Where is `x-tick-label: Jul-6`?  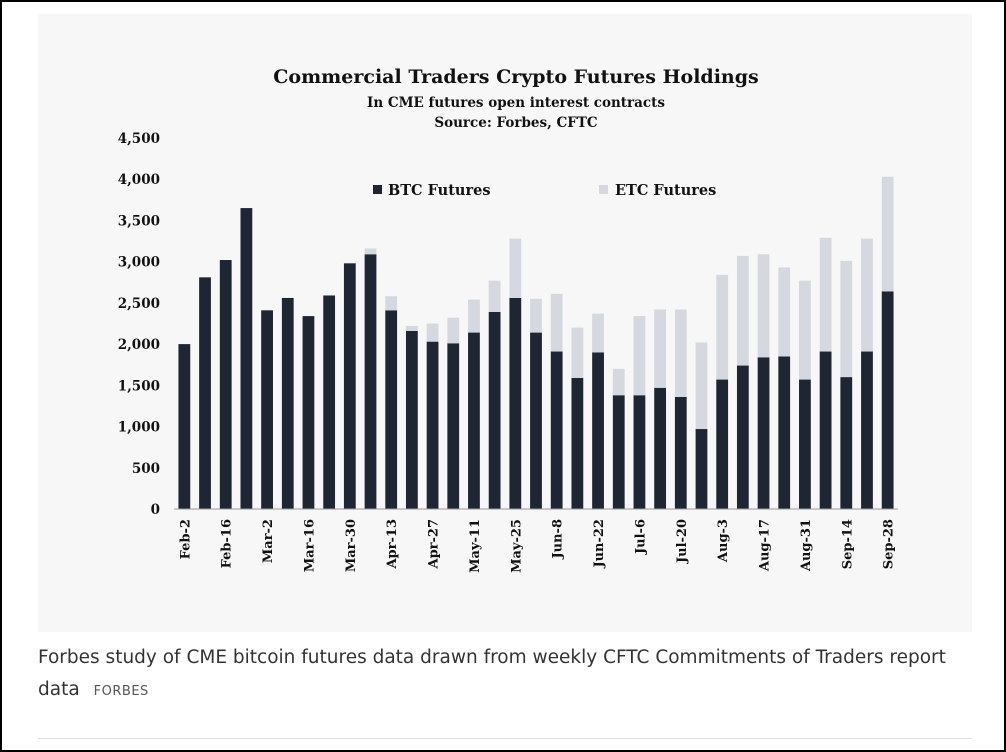
x-tick-label: Jul-6 is located at coordinates (640, 537).